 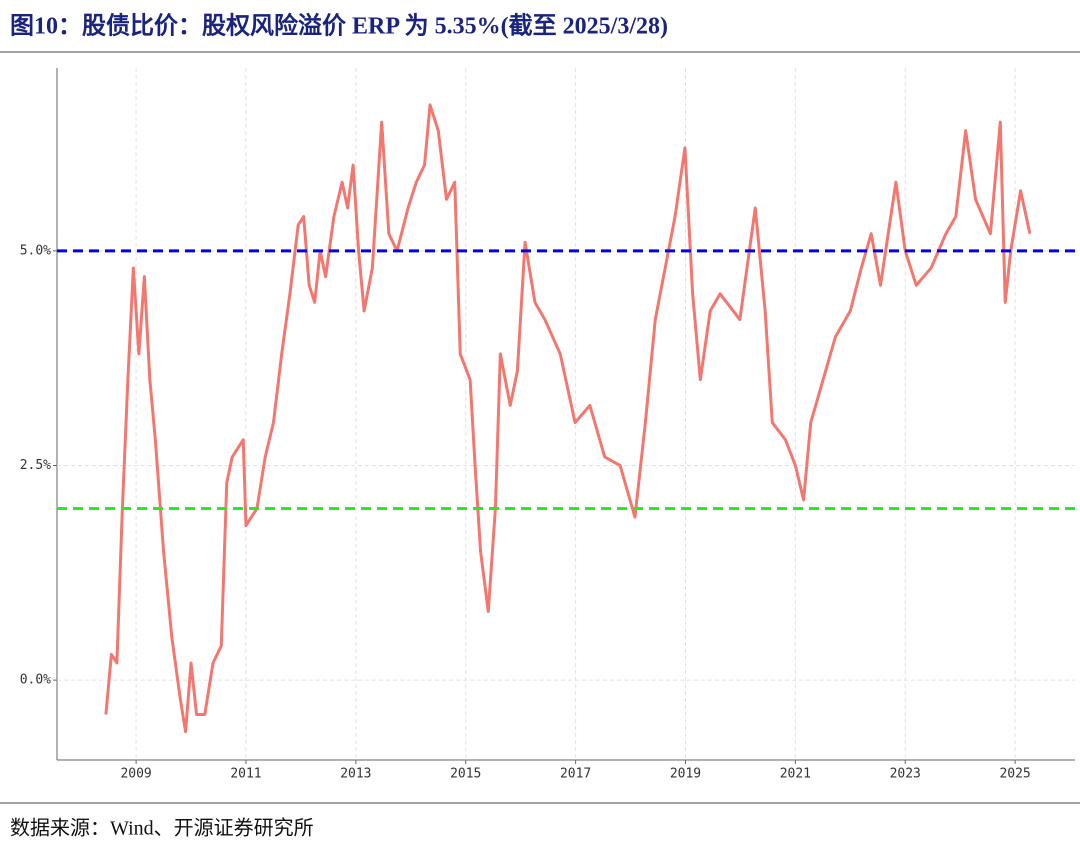 What do you see at coordinates (35, 465) in the screenshot?
I see `y-tick-label: 2.5%` at bounding box center [35, 465].